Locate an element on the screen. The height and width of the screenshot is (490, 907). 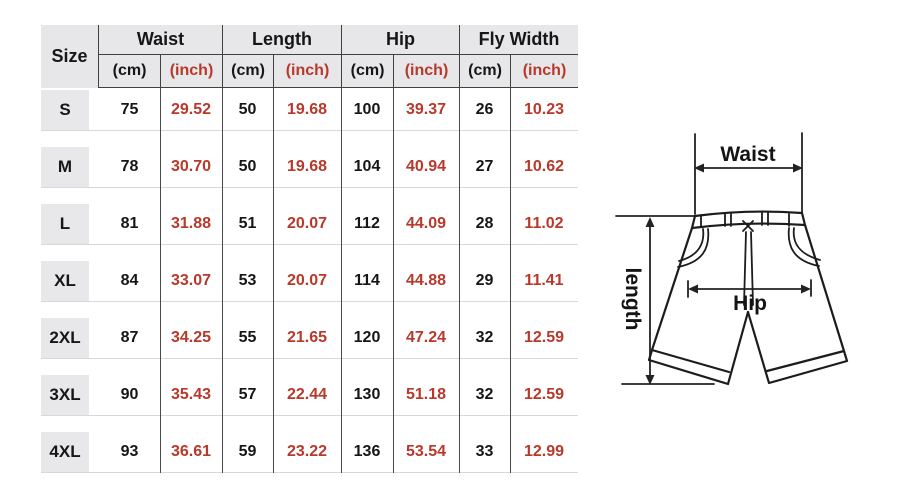
shorts-outline is located at coordinates (748, 298).